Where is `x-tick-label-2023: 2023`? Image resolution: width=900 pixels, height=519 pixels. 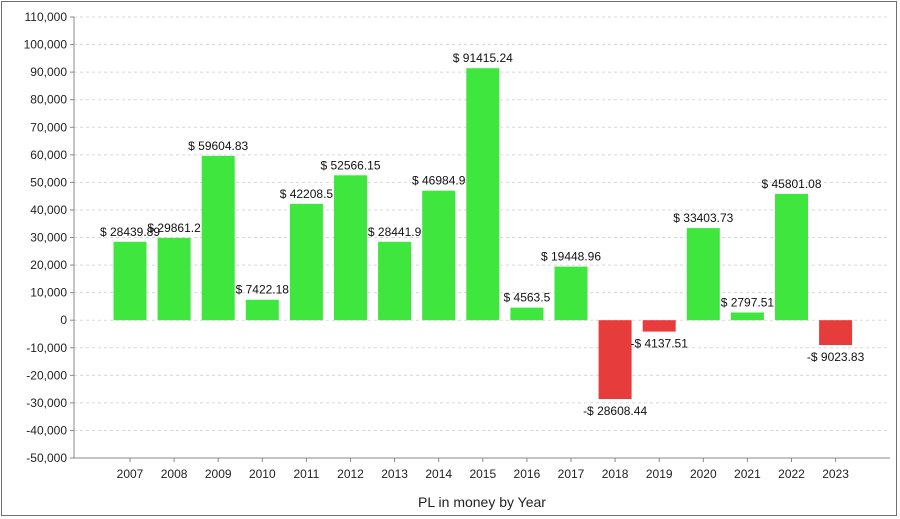
x-tick-label-2023: 2023 is located at coordinates (835, 474).